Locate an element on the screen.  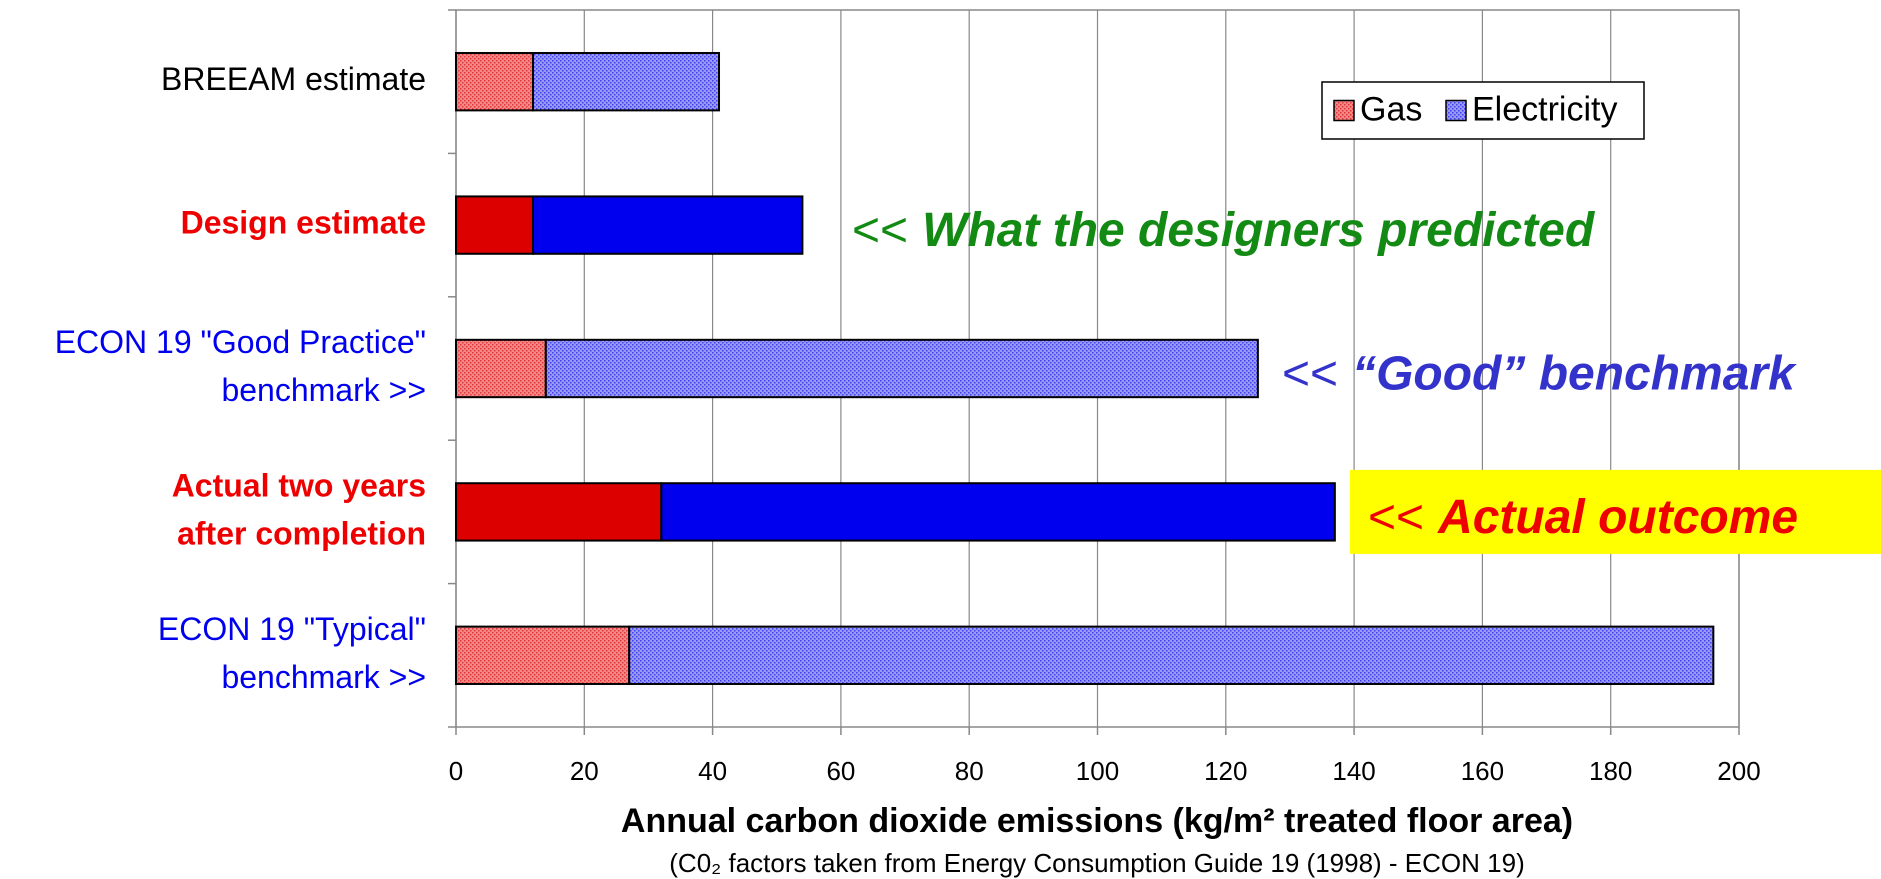
x-tick-label: 120 is located at coordinates (1225, 771).